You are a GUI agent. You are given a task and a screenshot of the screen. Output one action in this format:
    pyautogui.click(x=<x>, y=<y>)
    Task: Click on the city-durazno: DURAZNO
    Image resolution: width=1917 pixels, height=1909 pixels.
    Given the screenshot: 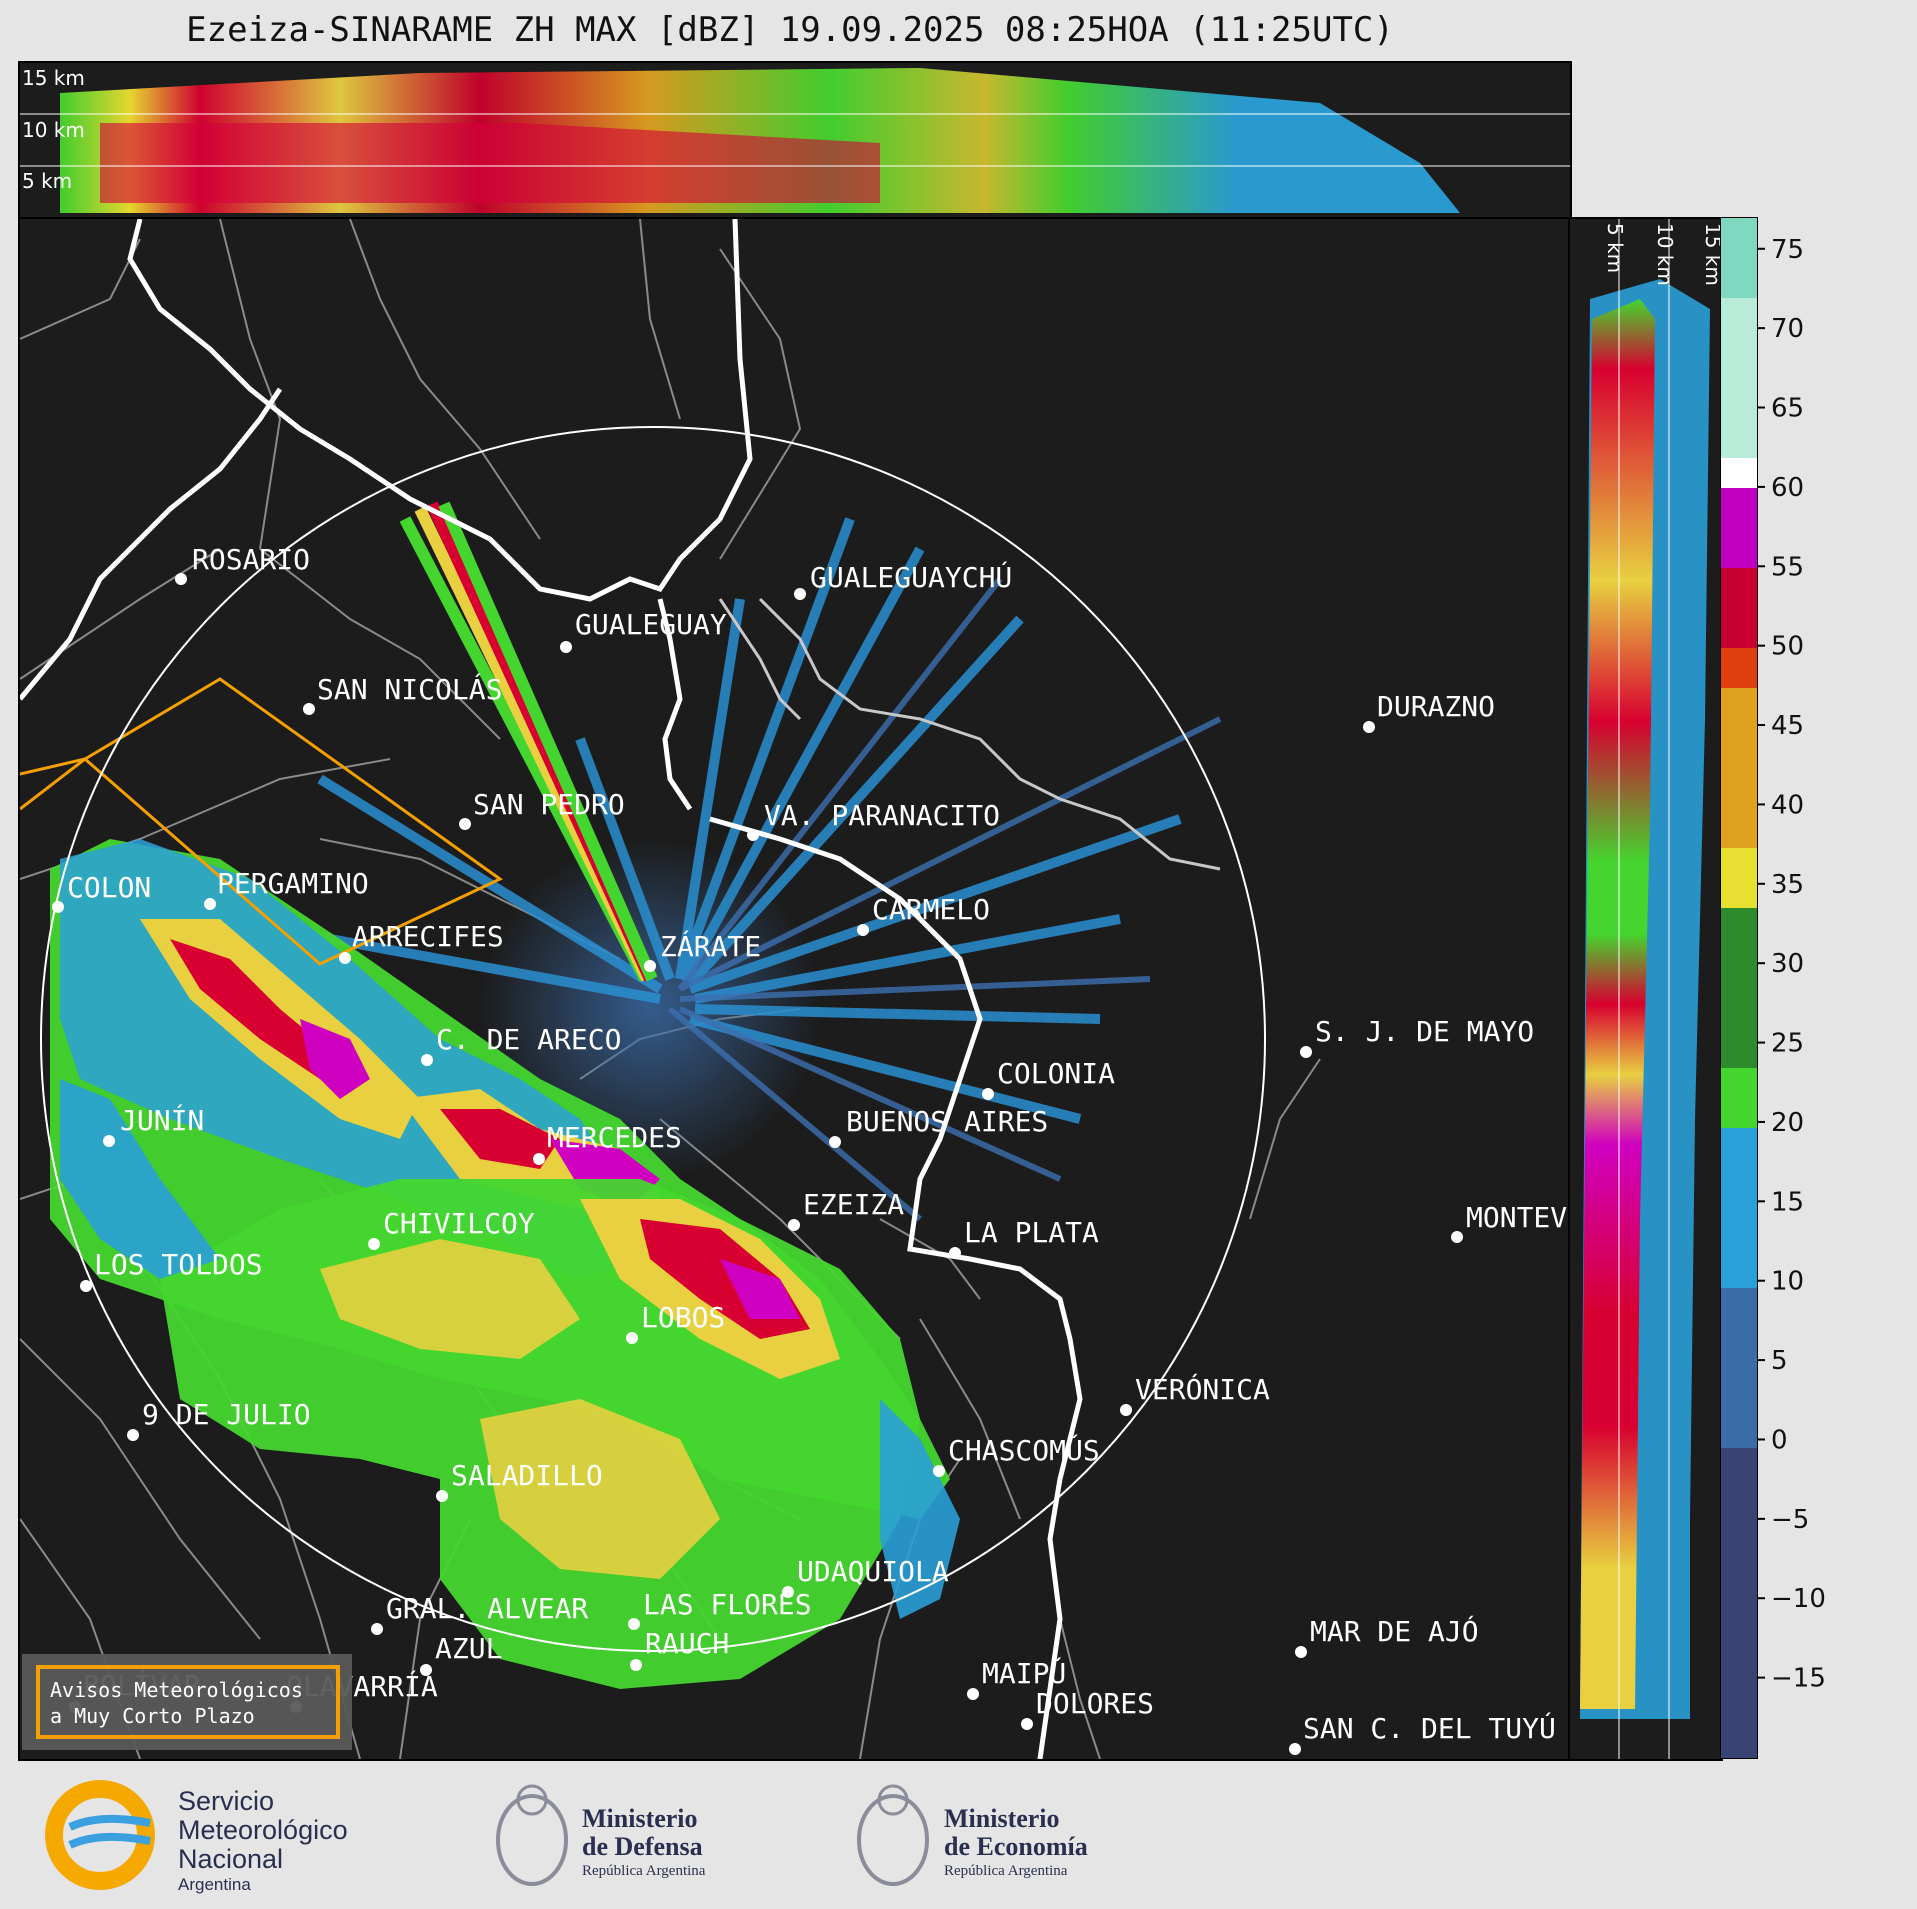 What is the action you would take?
    pyautogui.click(x=1429, y=711)
    